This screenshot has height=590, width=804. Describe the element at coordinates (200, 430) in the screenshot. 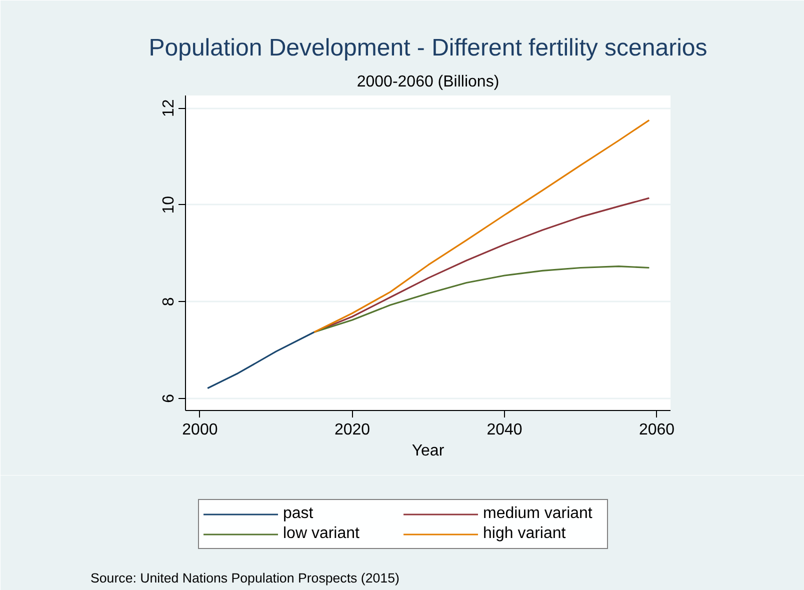

I see `x-tick-label: 2000` at that location.